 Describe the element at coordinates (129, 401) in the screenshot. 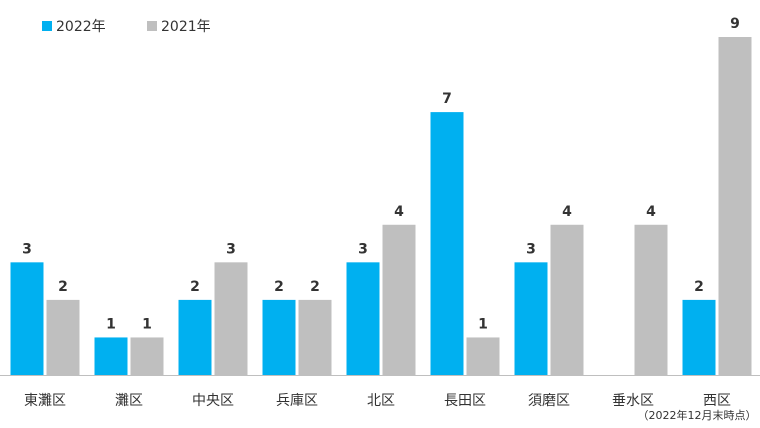

I see `x-tick-label: 灘区` at that location.